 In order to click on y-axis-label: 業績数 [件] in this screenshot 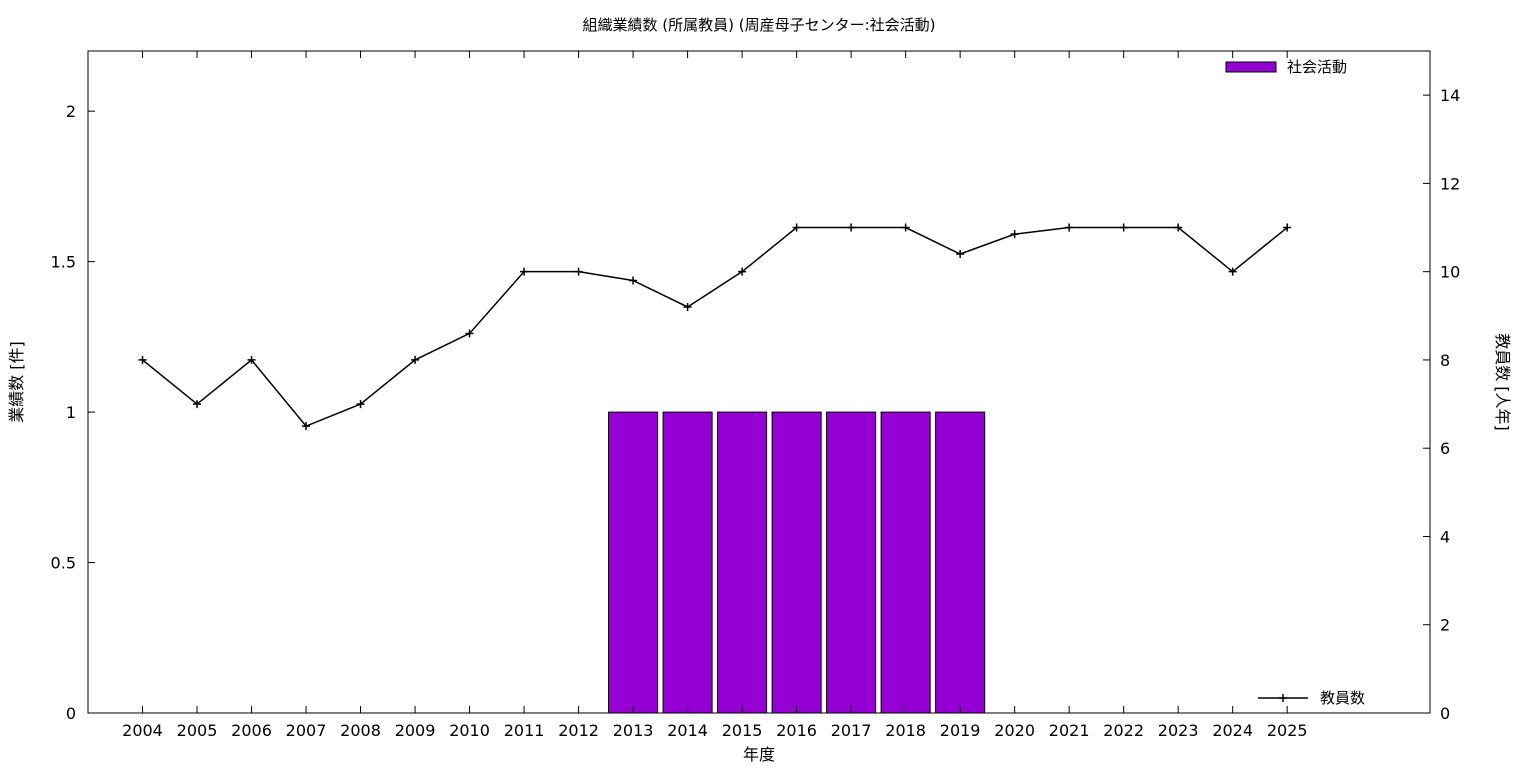, I will do `click(16, 382)`.